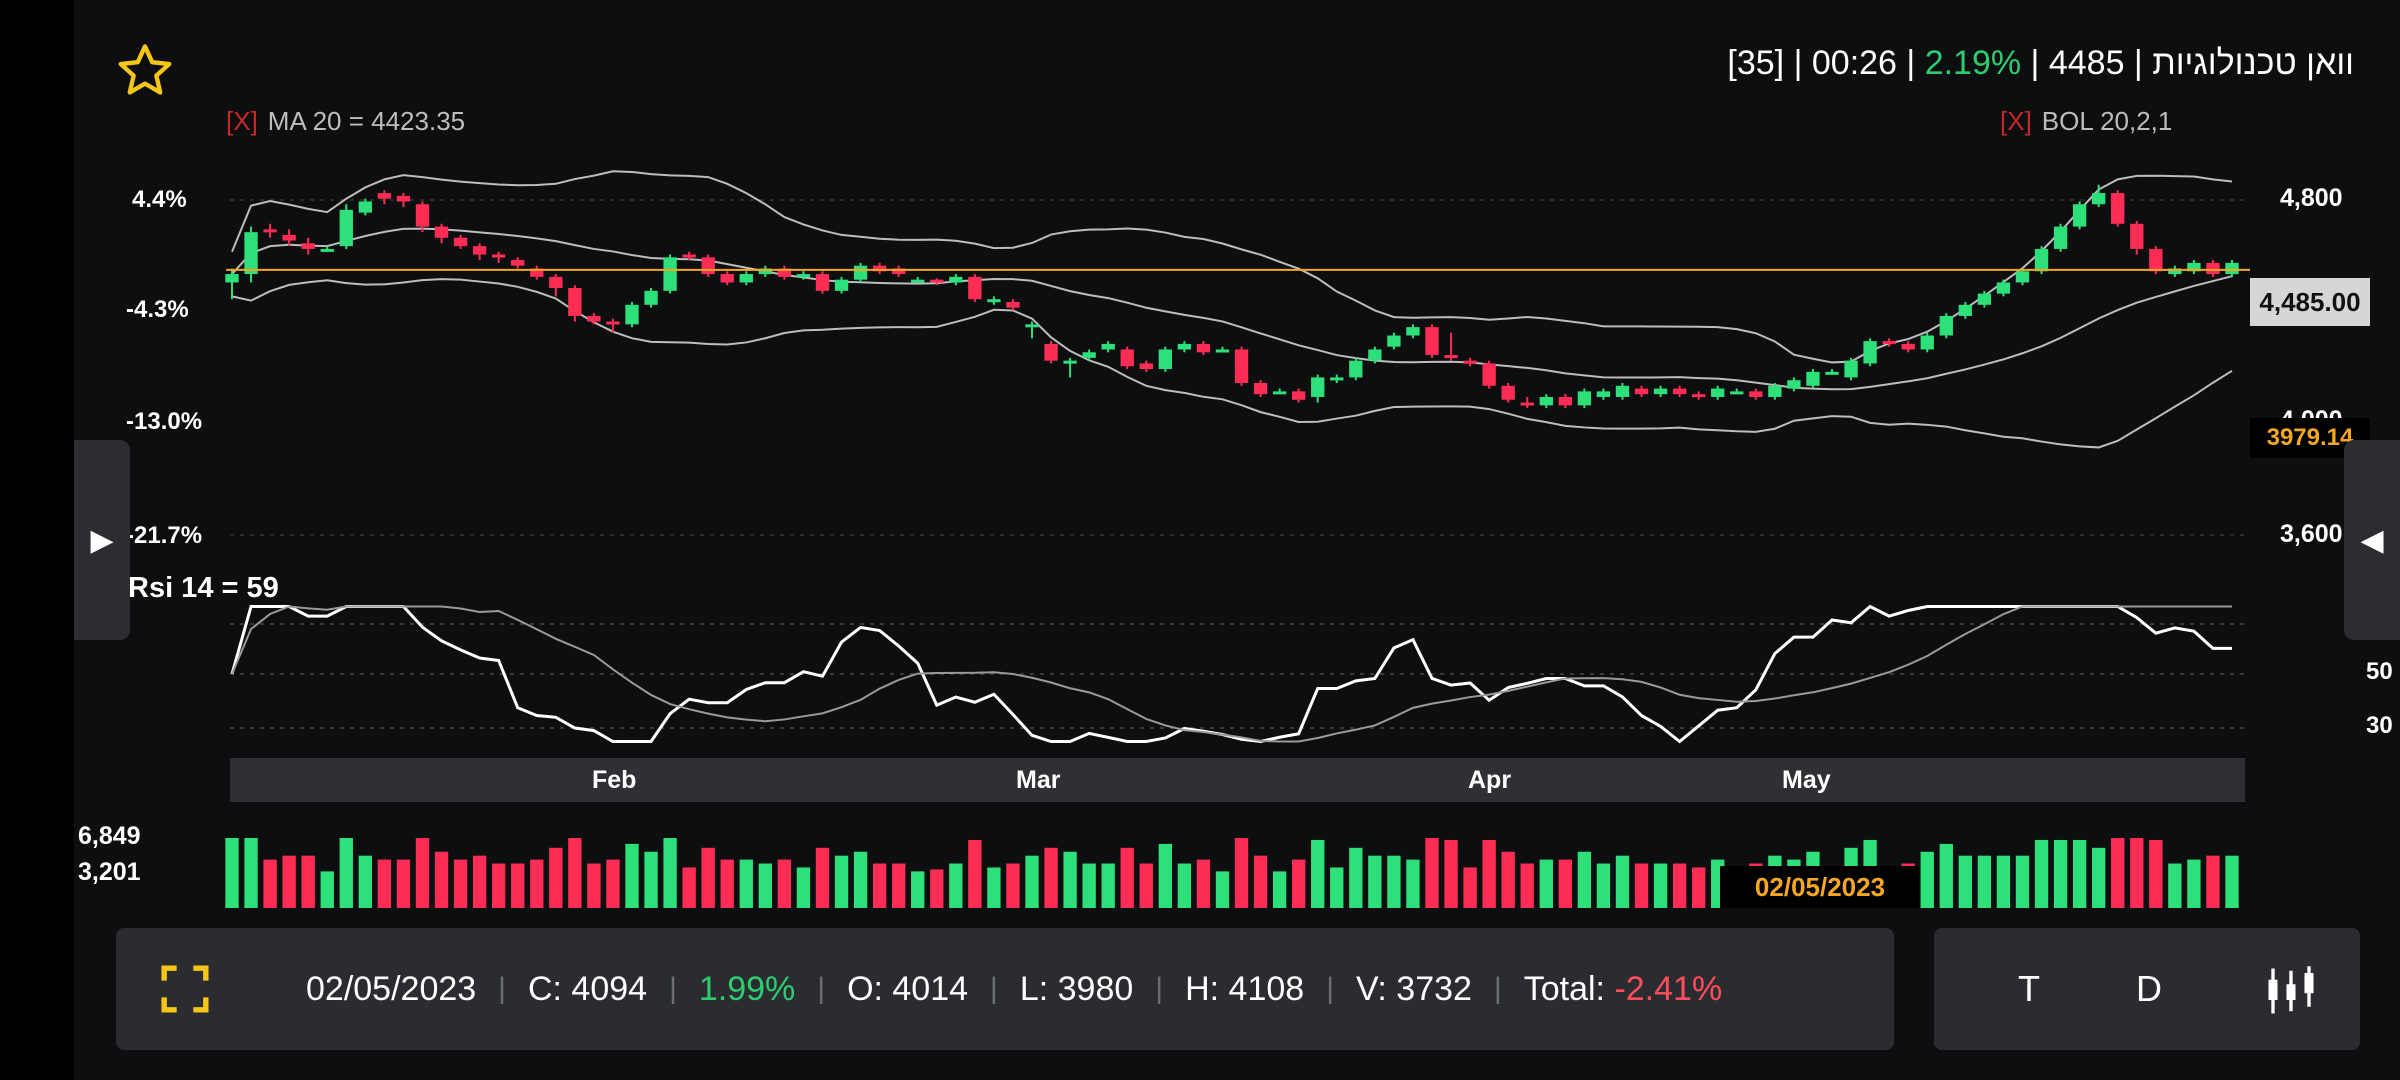 This screenshot has width=2400, height=1080. What do you see at coordinates (102, 540) in the screenshot?
I see `arrow-left-icon: ▶` at bounding box center [102, 540].